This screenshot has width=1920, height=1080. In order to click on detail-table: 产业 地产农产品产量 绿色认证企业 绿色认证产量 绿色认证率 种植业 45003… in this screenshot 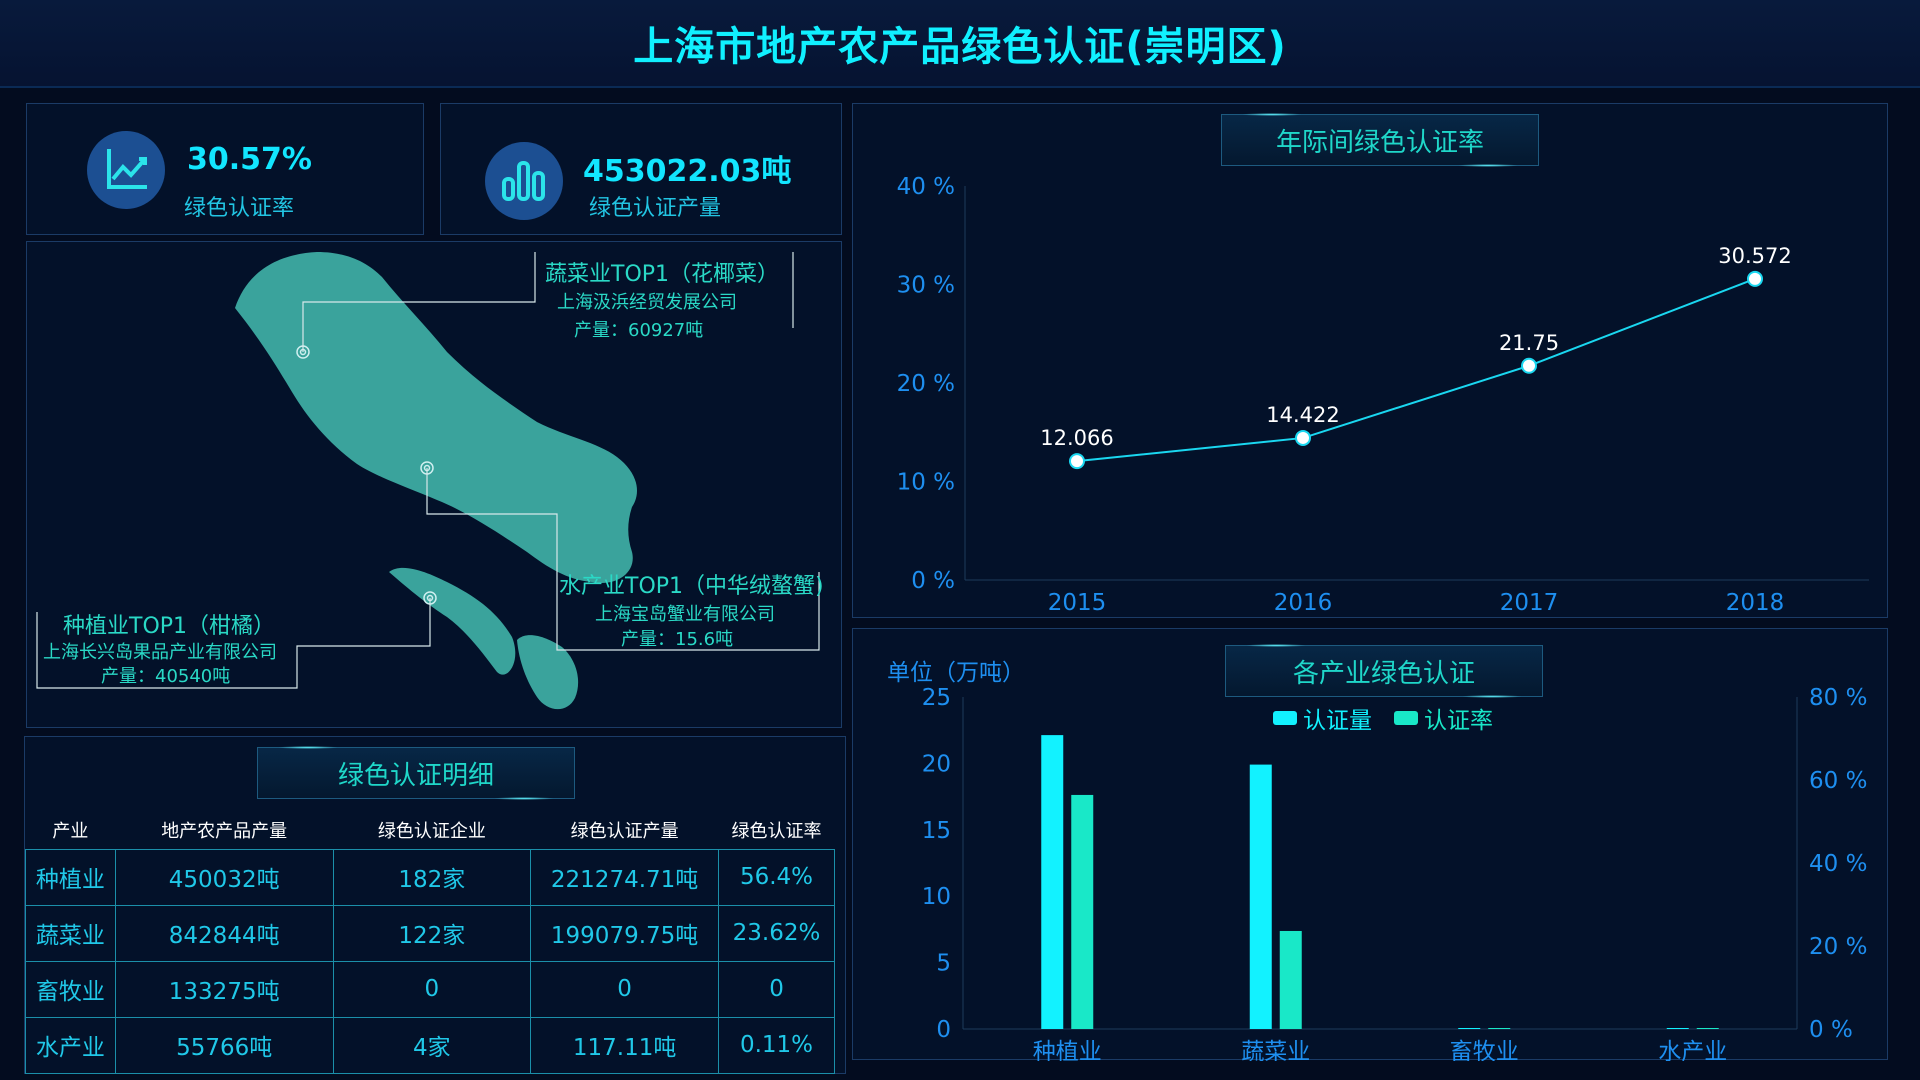, I will do `click(430, 942)`.